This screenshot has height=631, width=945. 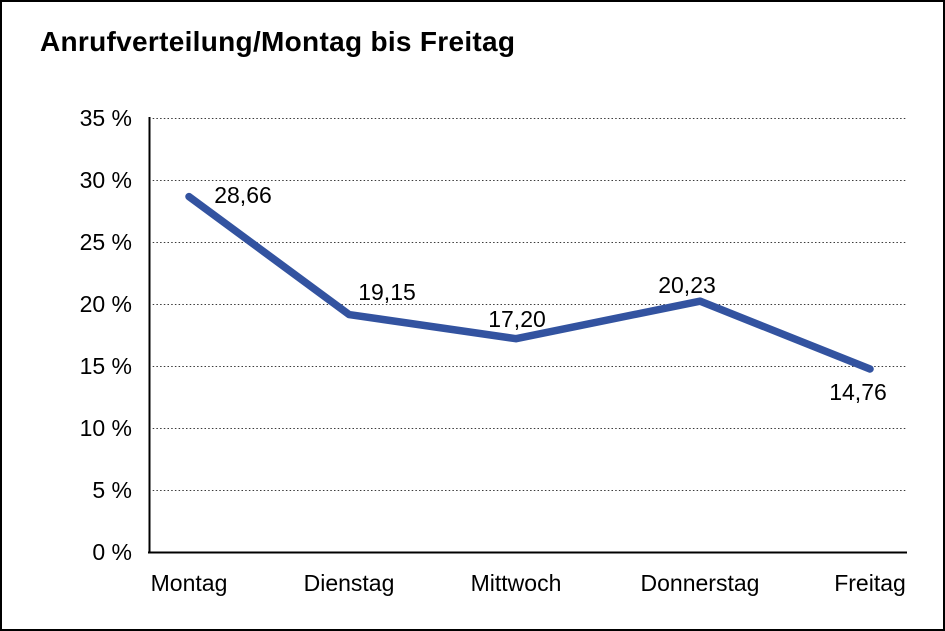 I want to click on y-tick-label: 0 %, so click(x=112, y=552).